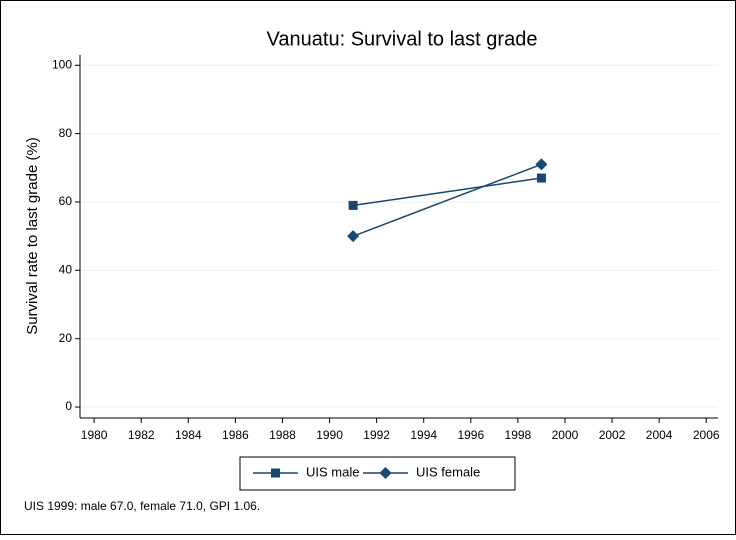 Image resolution: width=736 pixels, height=540 pixels. What do you see at coordinates (470, 435) in the screenshot?
I see `x-tick-label: 1996` at bounding box center [470, 435].